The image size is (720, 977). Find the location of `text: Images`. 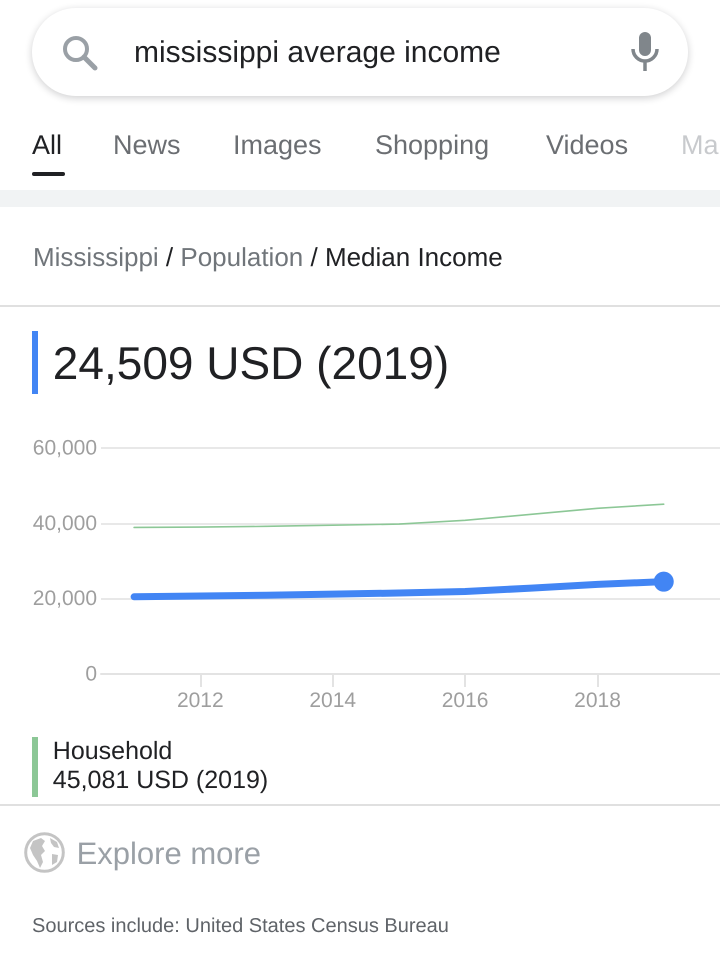

text: Images is located at coordinates (277, 145).